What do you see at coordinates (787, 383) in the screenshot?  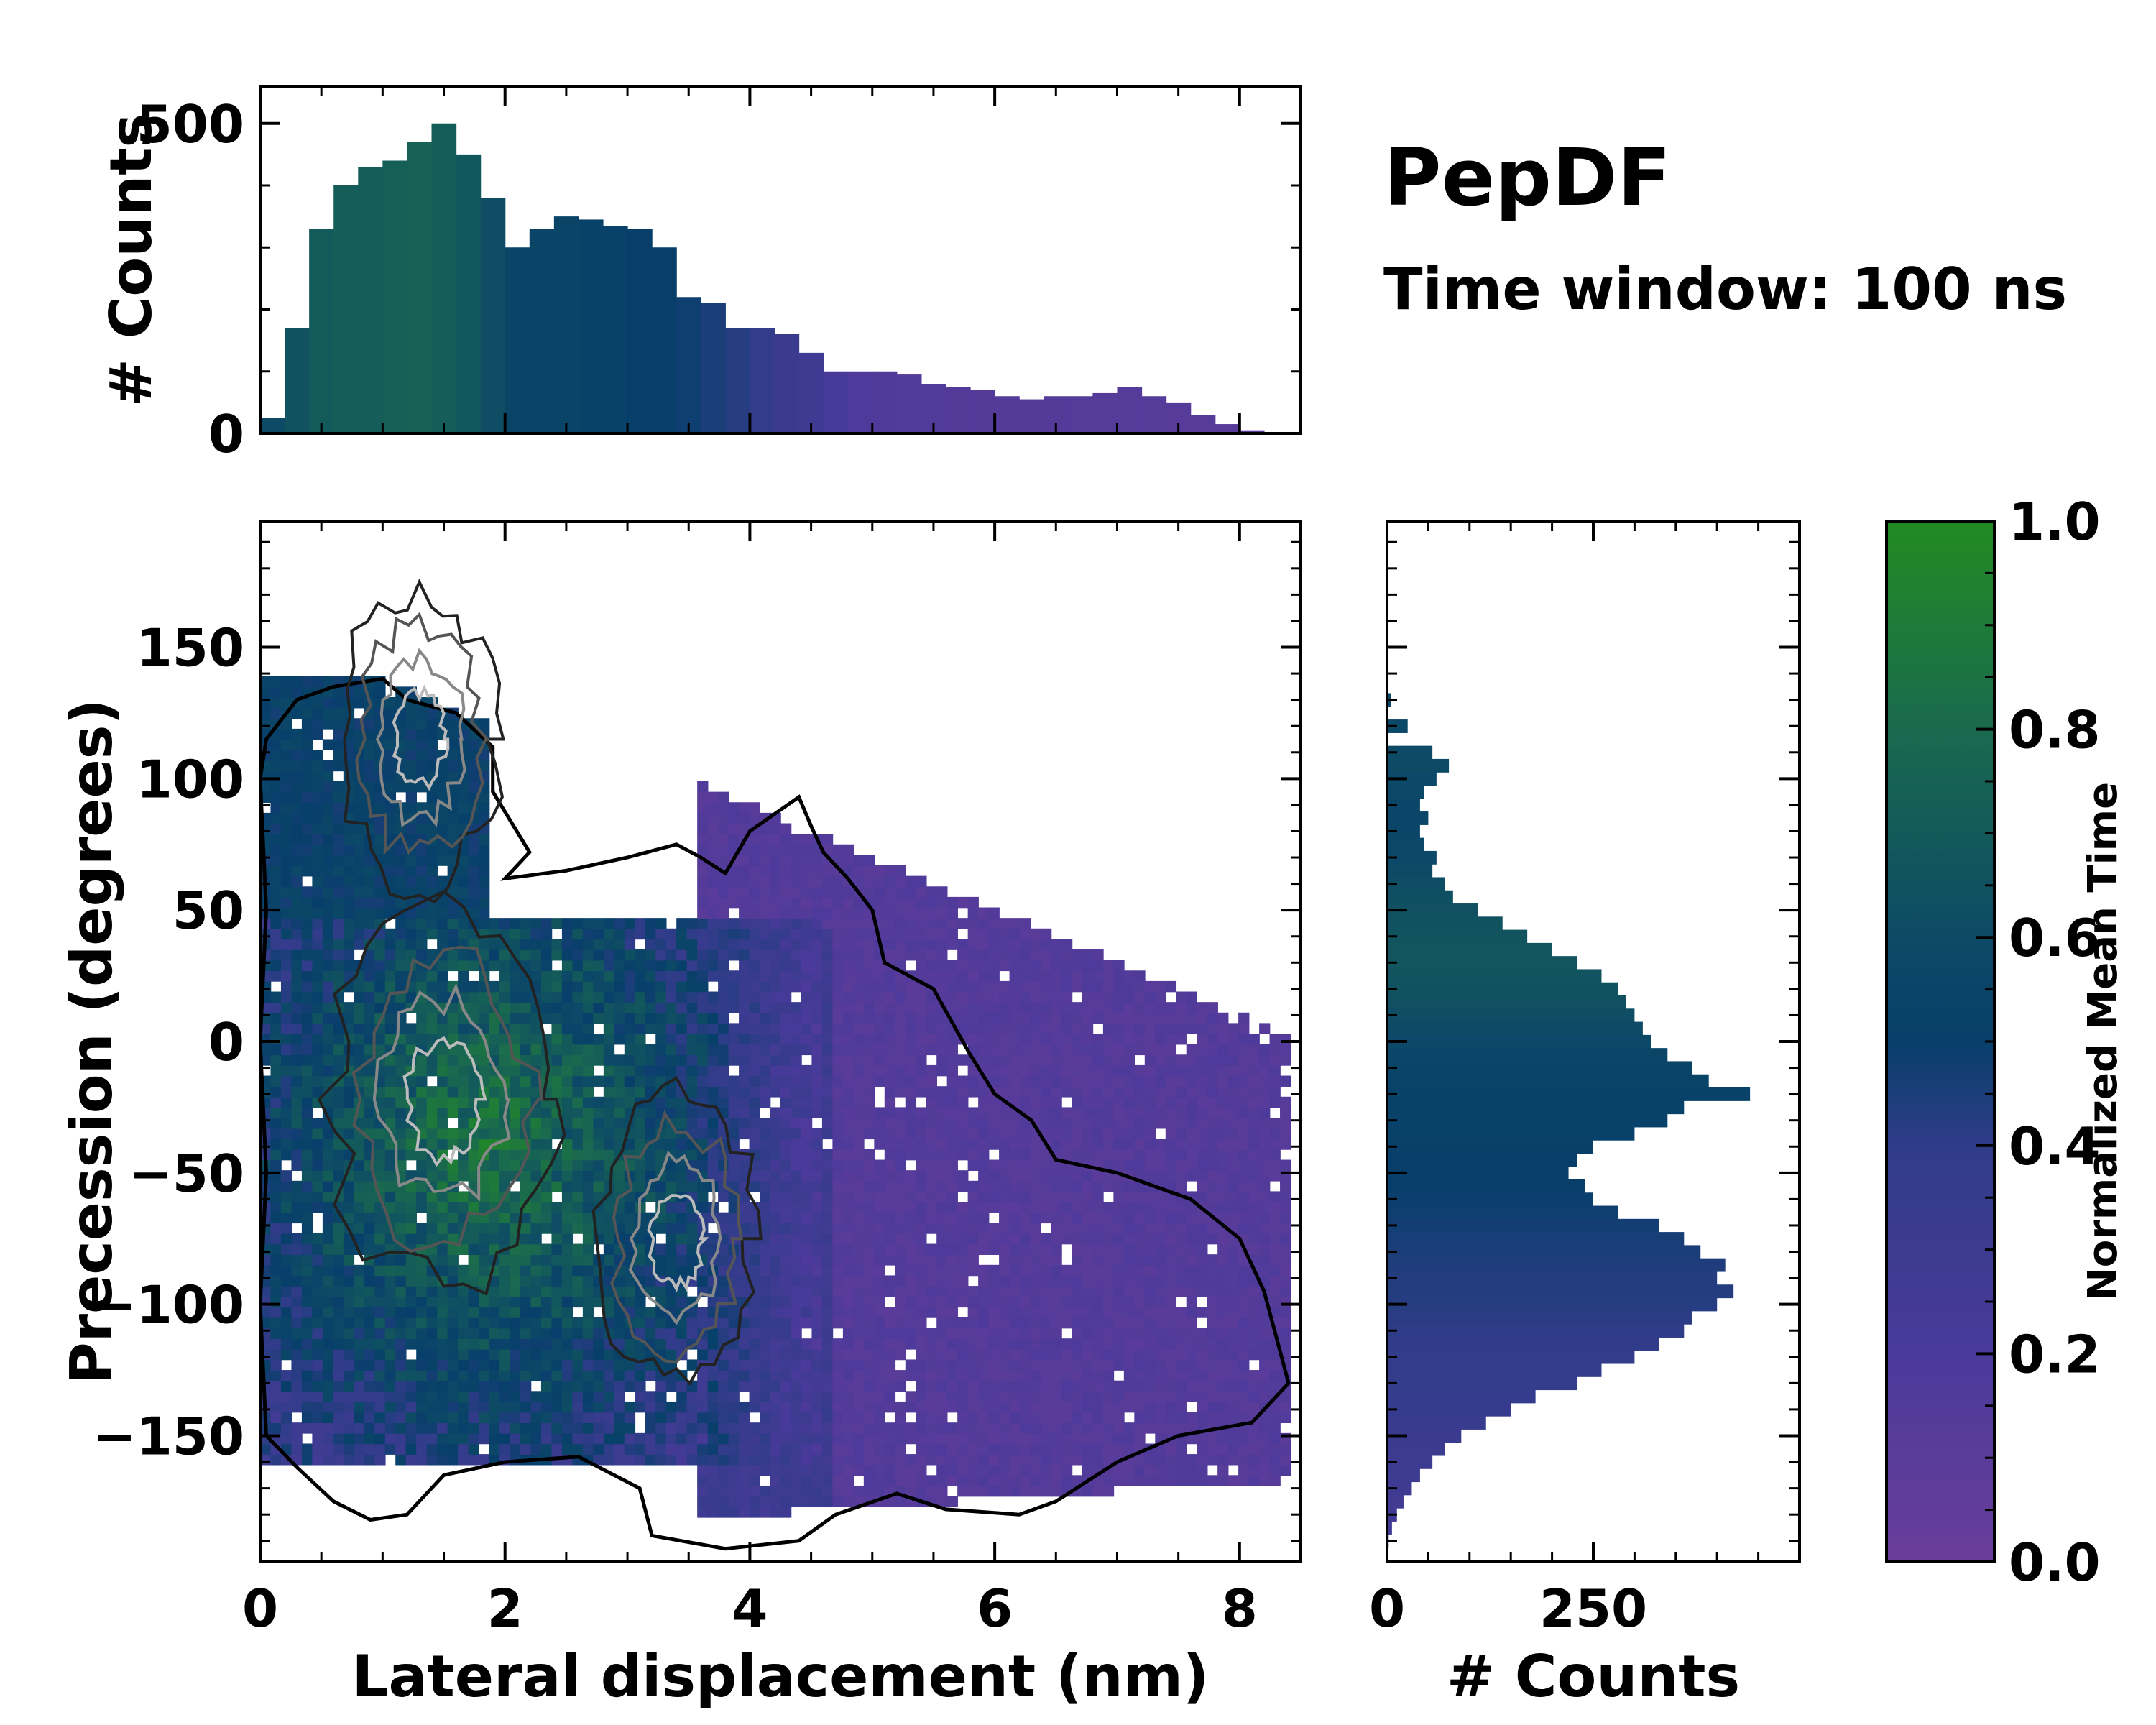 I see `top-hist-bar` at bounding box center [787, 383].